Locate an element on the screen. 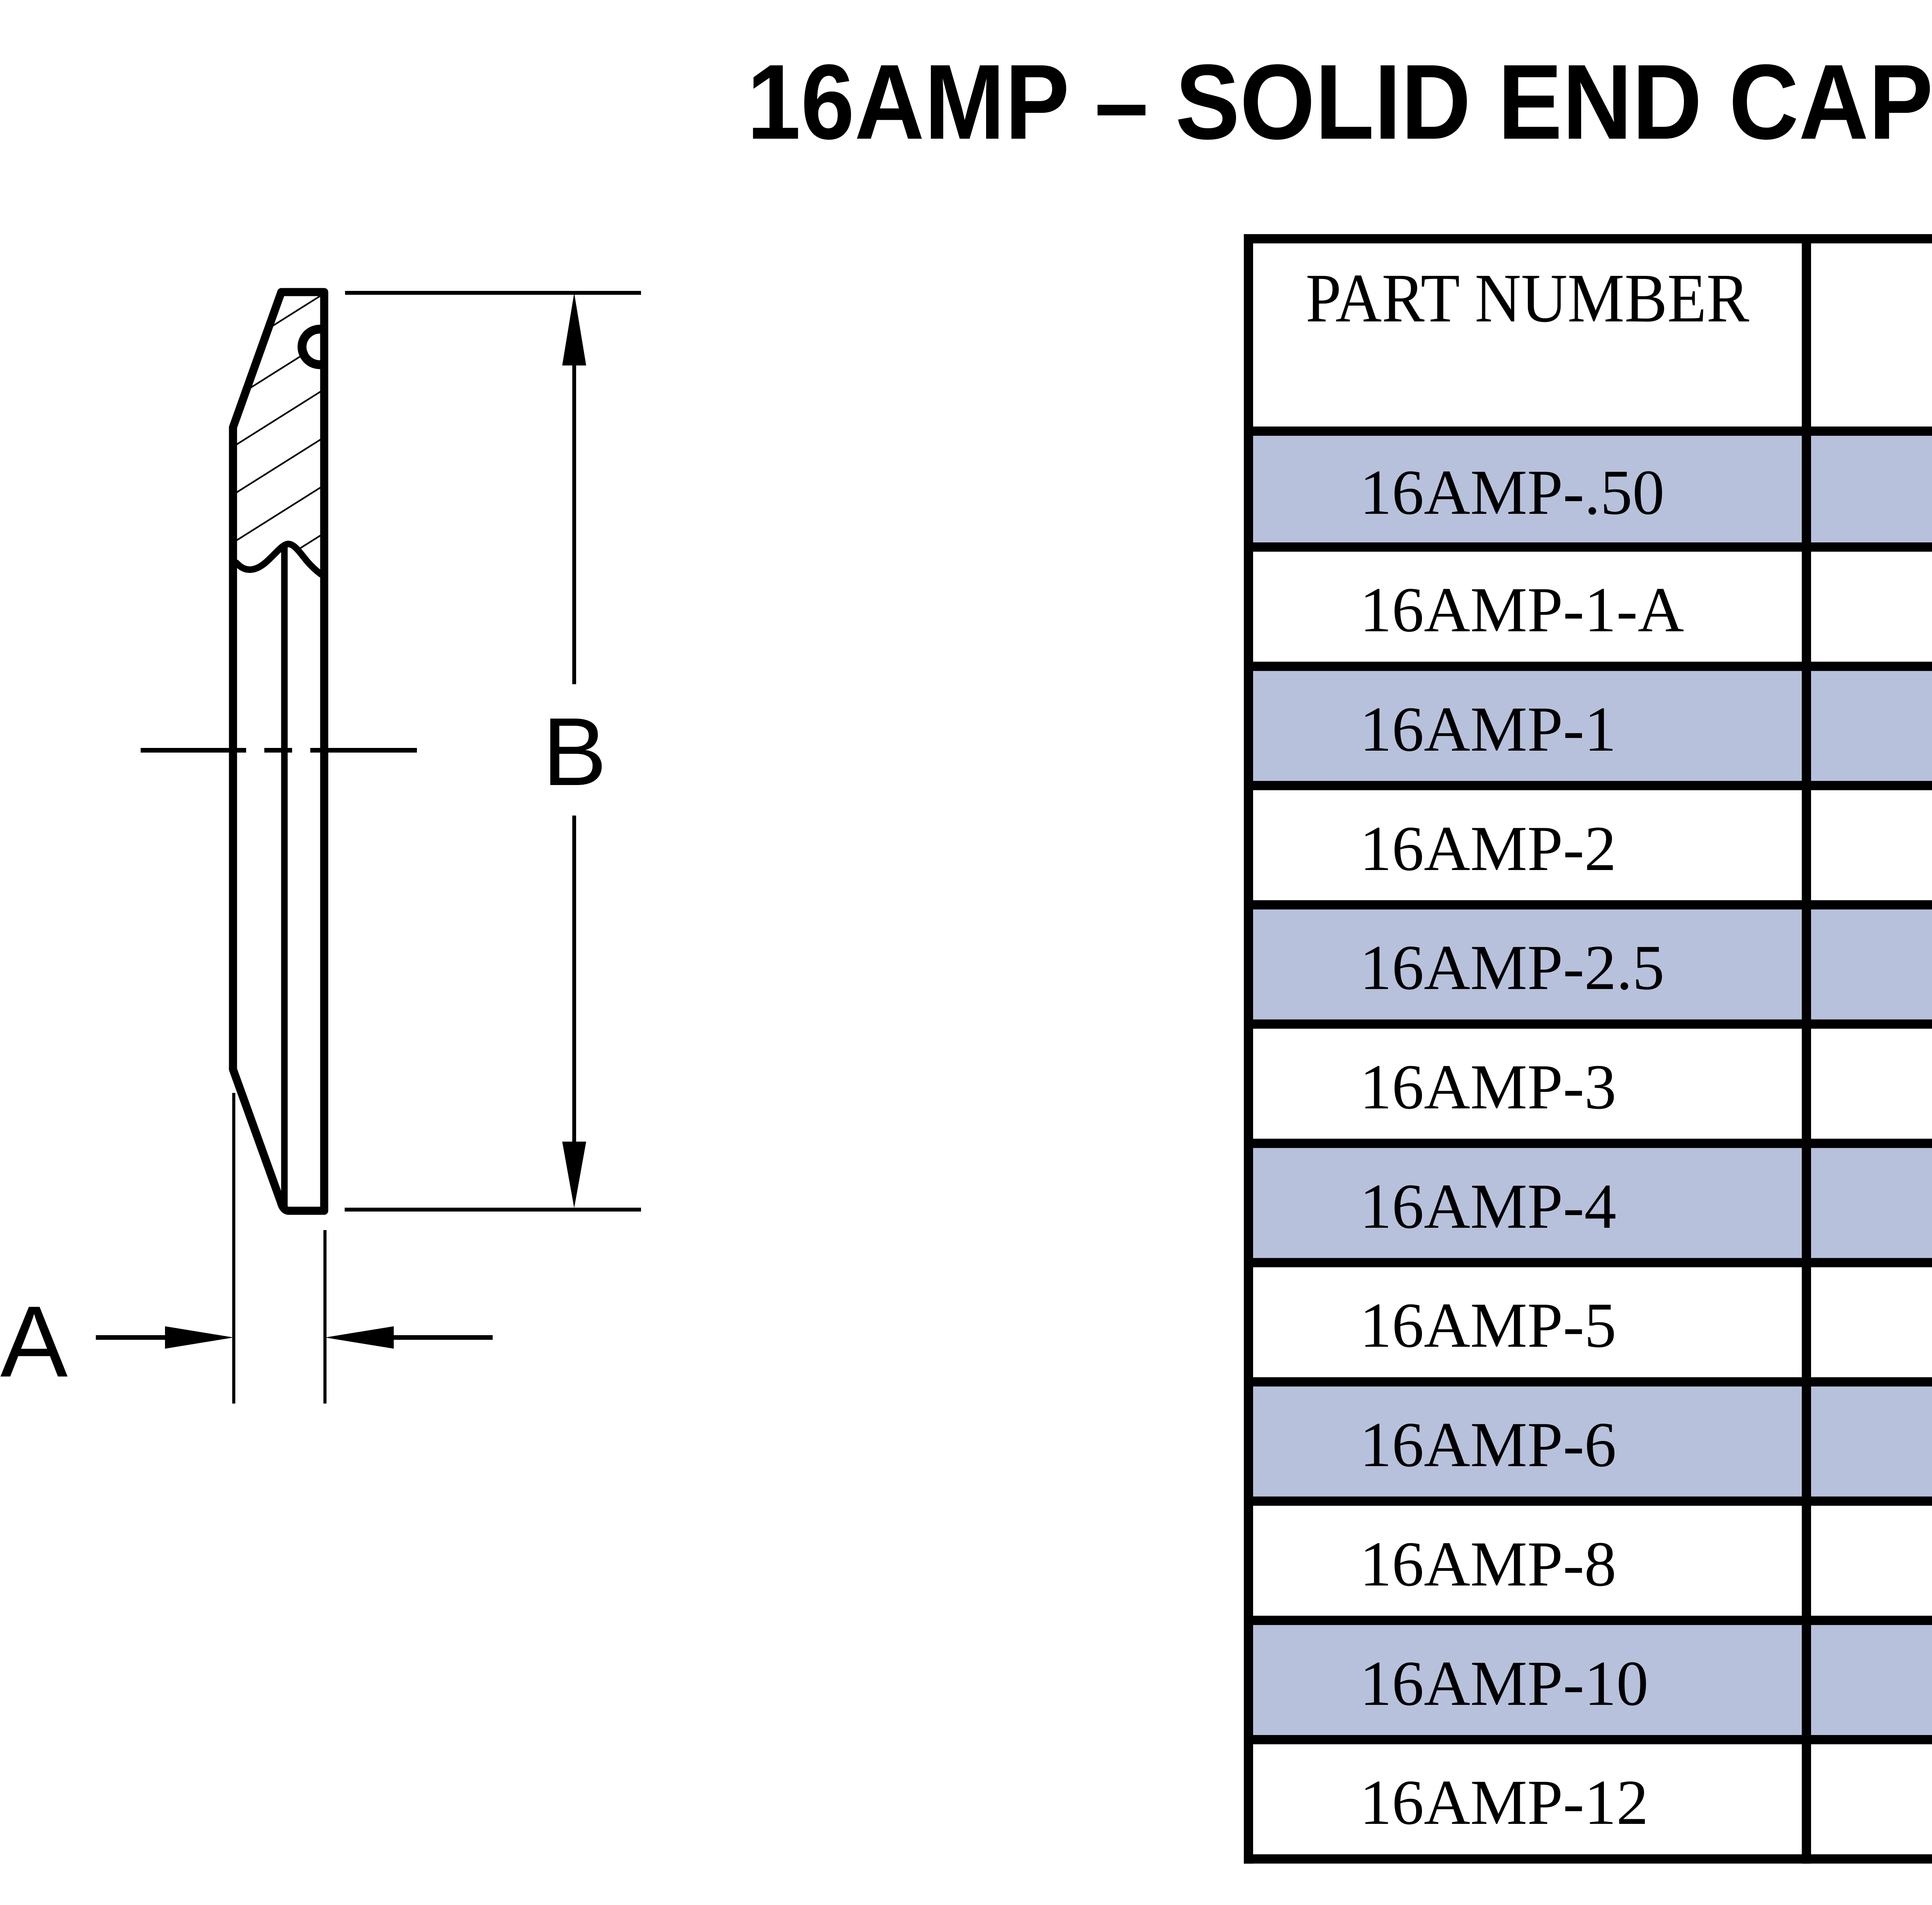  svg-text: 16AMP-2 is located at coordinates (1488, 848).